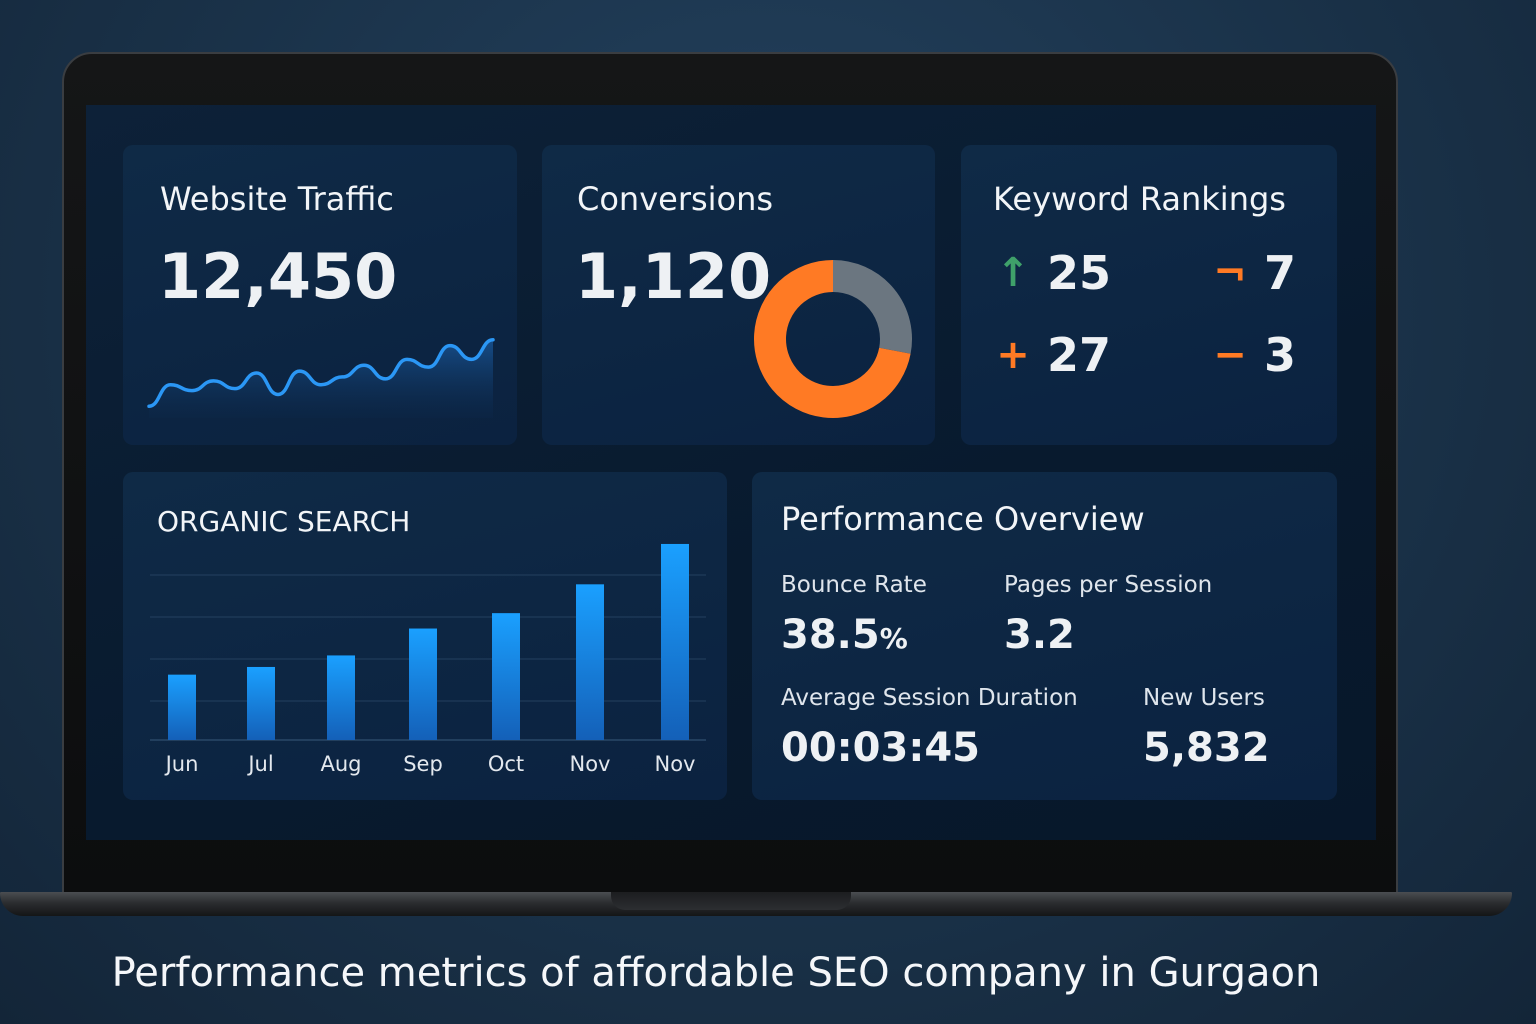 The width and height of the screenshot is (1536, 1024). What do you see at coordinates (506, 764) in the screenshot?
I see `month-label: Oct` at bounding box center [506, 764].